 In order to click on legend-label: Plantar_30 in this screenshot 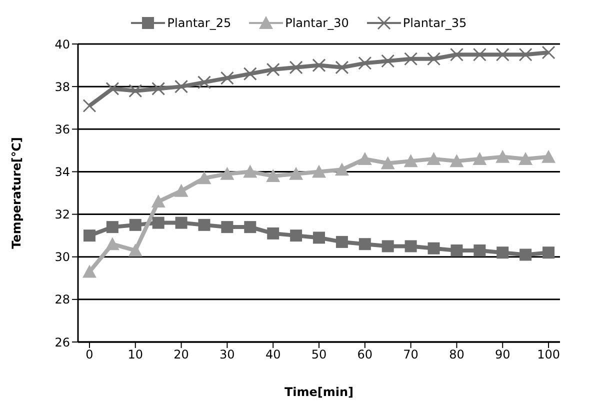, I will do `click(316, 23)`.